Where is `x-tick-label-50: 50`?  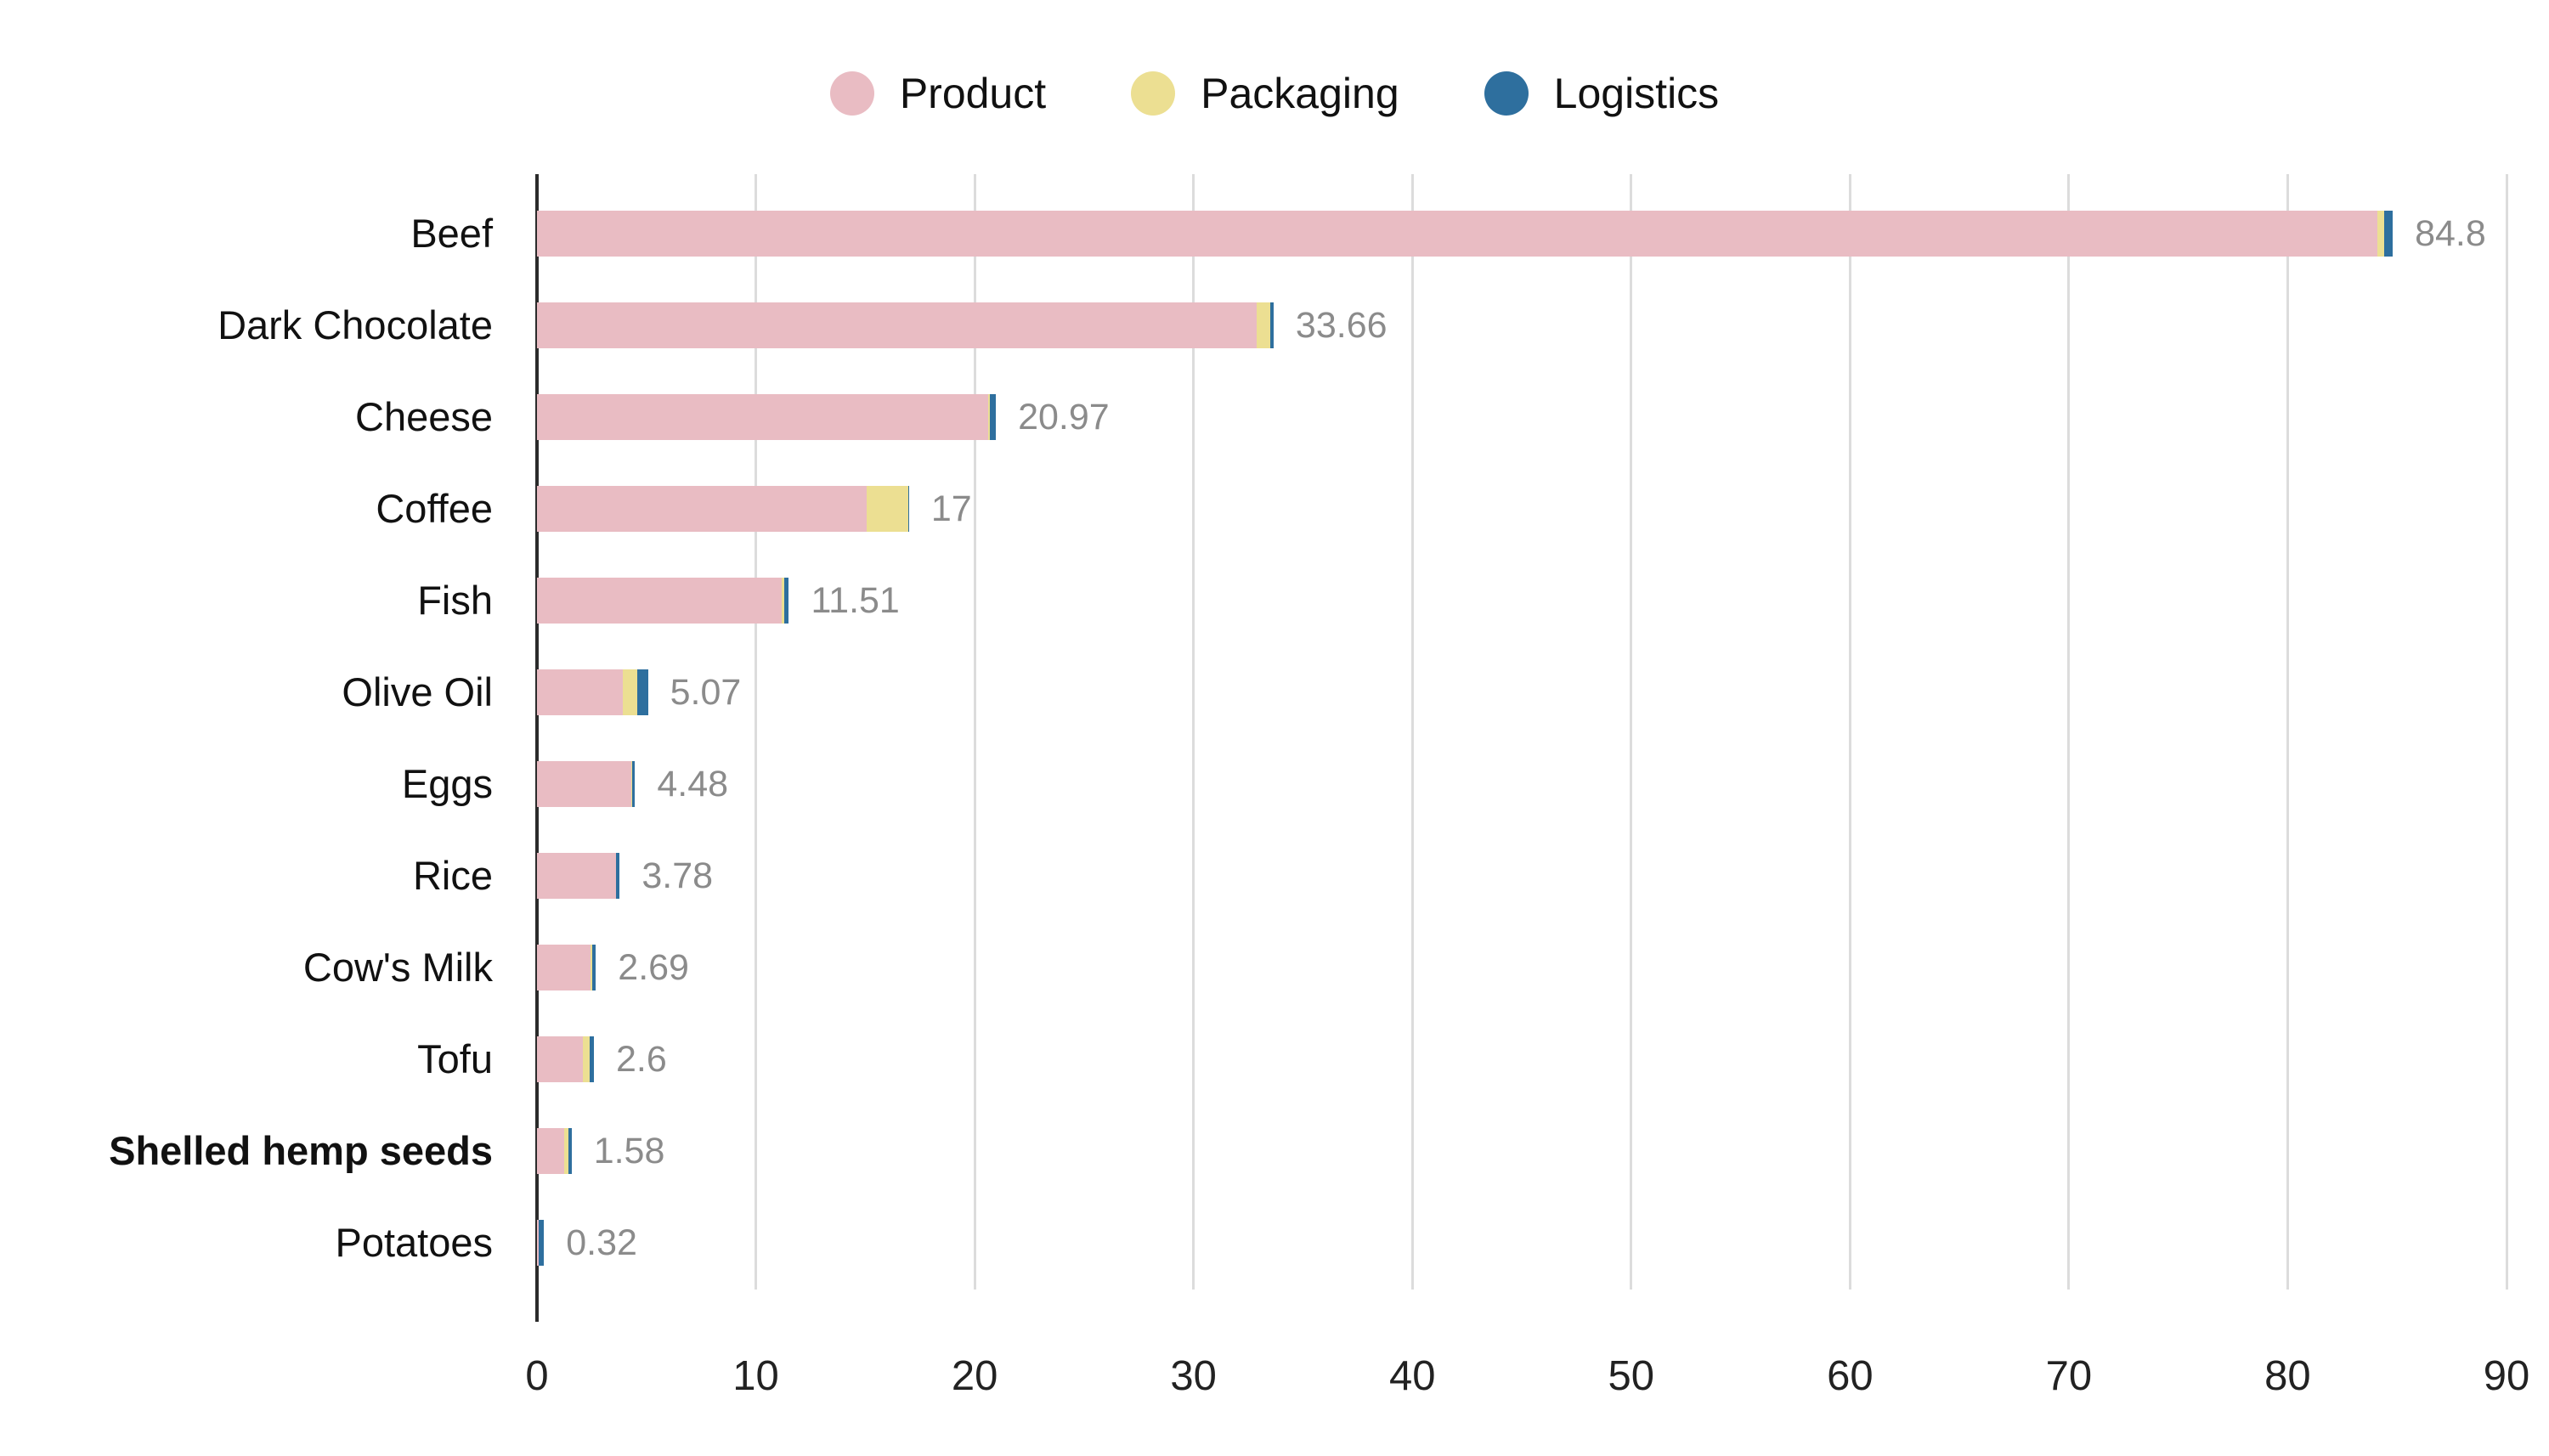 x-tick-label-50: 50 is located at coordinates (1631, 1376).